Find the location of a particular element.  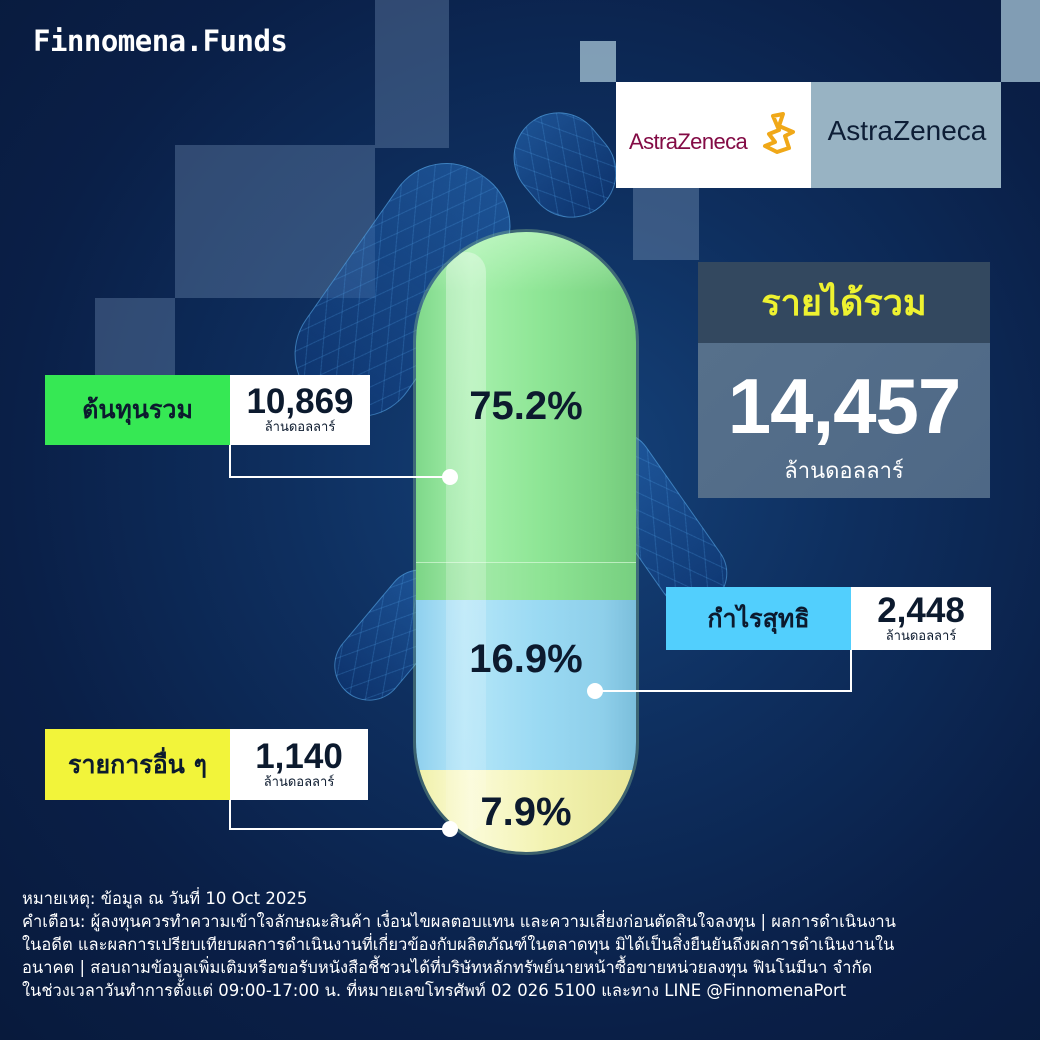

company-logo-panel: AstraZeneca is located at coordinates (713, 135).